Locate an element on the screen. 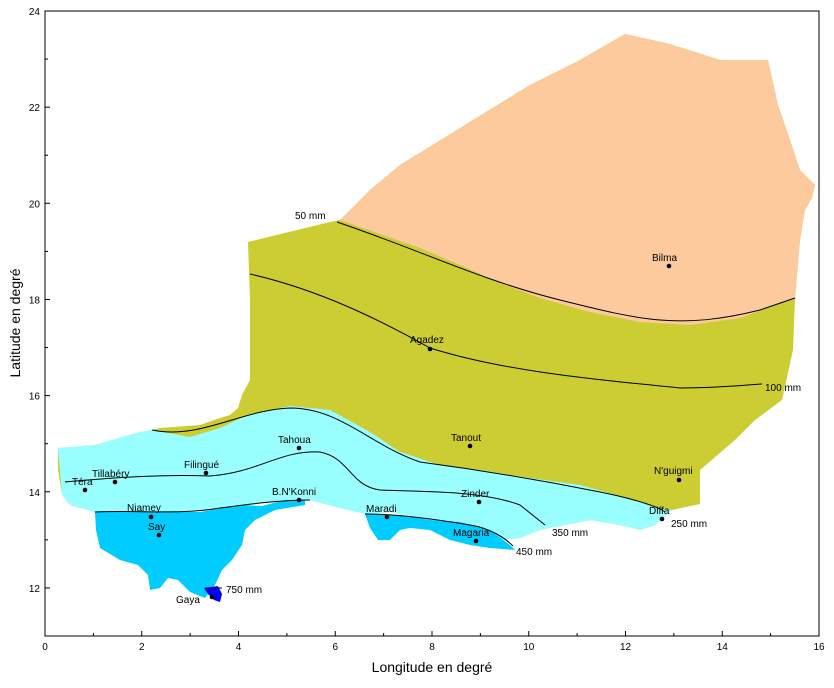 The height and width of the screenshot is (688, 834). city-label: Say is located at coordinates (156, 527).